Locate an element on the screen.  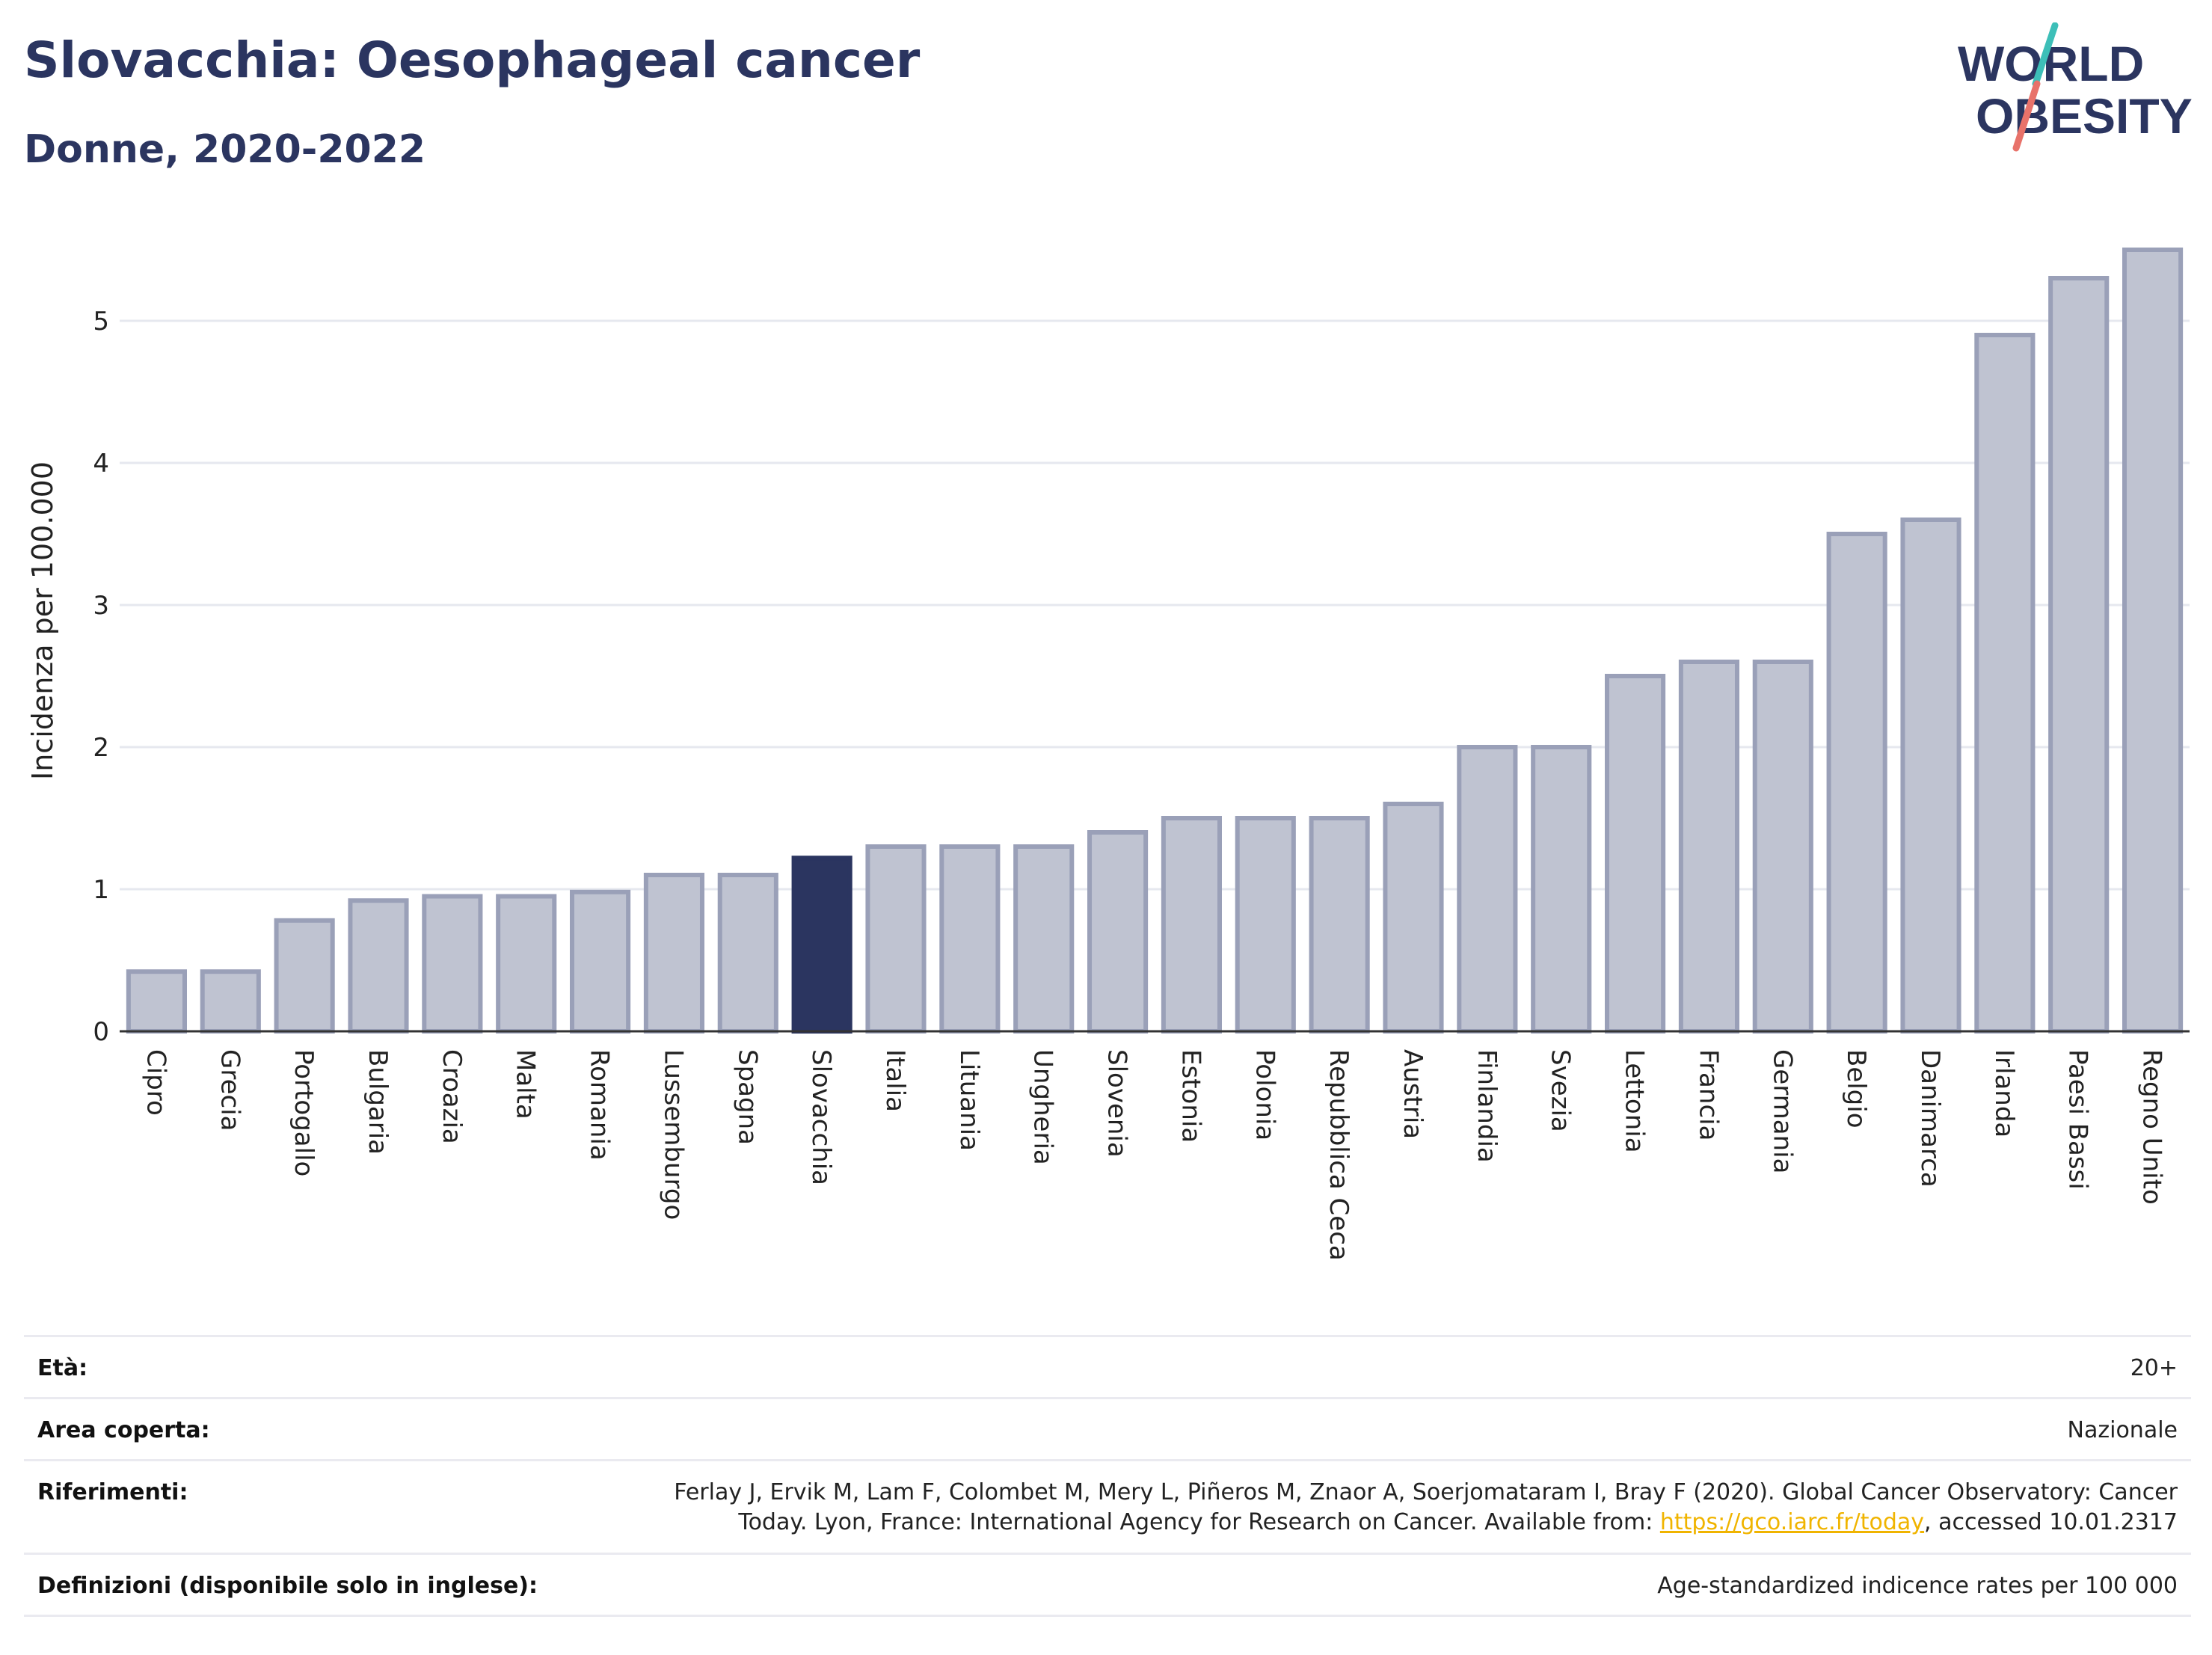
bar-belgio is located at coordinates (1856, 783).